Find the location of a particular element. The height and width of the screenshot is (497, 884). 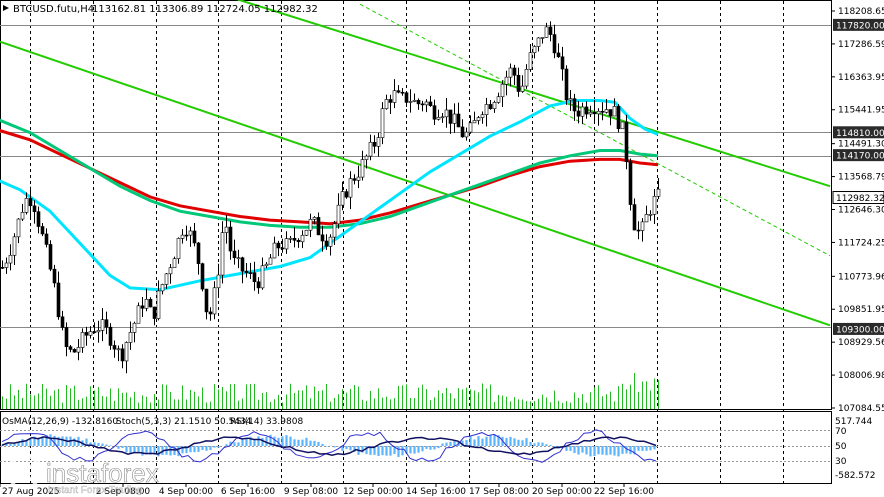

price-tick-label: 111724.25 is located at coordinates (861, 243).